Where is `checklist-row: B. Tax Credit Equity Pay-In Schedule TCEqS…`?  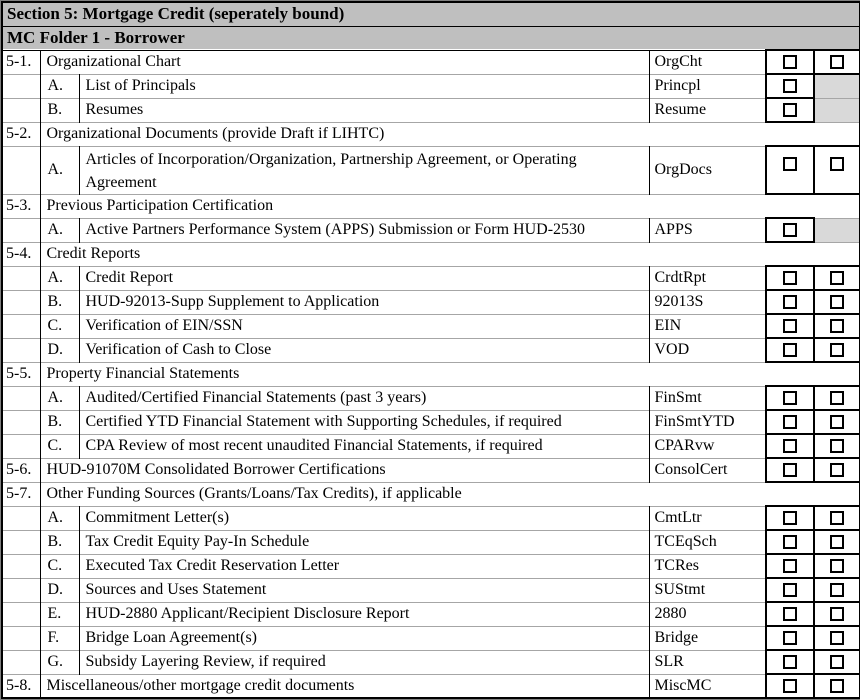
checklist-row: B. Tax Credit Equity Pay-In Schedule TCEqS… is located at coordinates (431, 542).